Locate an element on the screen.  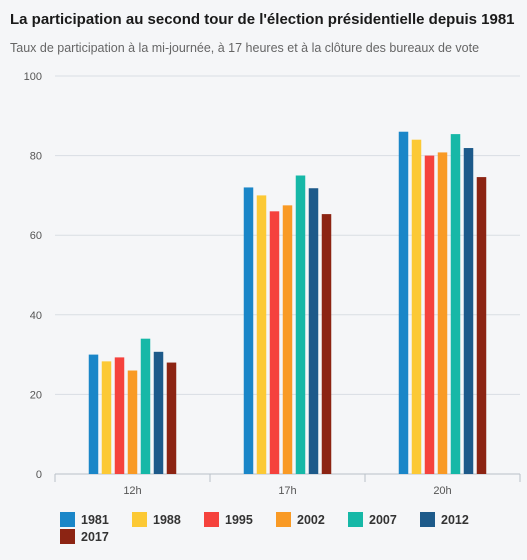
bar-1995-17h is located at coordinates (274, 342).